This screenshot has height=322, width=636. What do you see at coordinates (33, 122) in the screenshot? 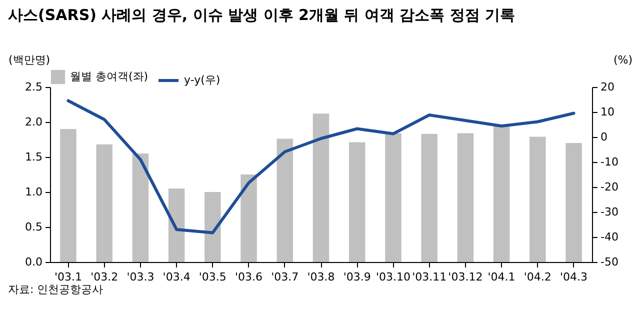
I see `y-tick-label: 2.0` at bounding box center [33, 122].